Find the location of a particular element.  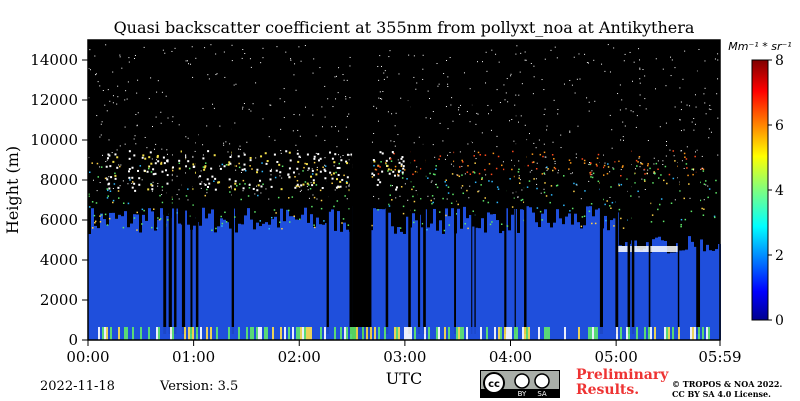

by-text: BY is located at coordinates (522, 393).